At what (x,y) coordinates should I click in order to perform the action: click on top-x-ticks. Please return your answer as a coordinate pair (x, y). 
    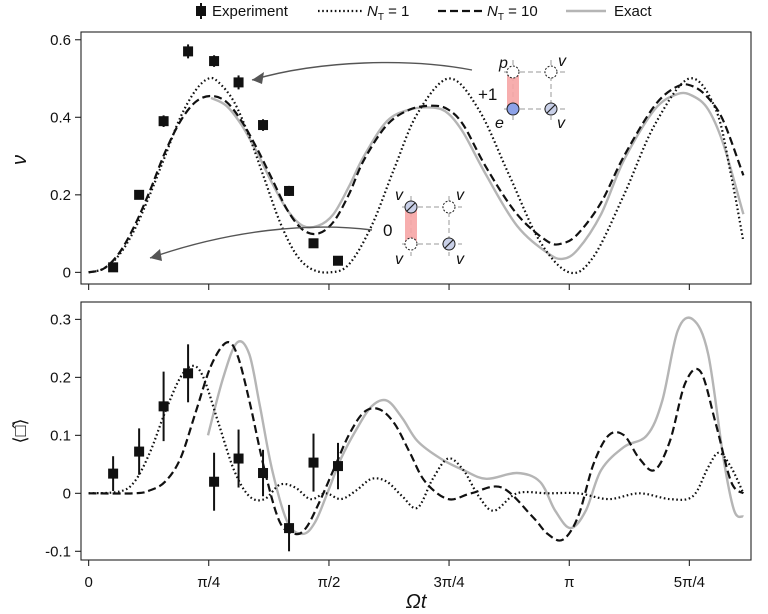
    Looking at the image, I should click on (389, 287).